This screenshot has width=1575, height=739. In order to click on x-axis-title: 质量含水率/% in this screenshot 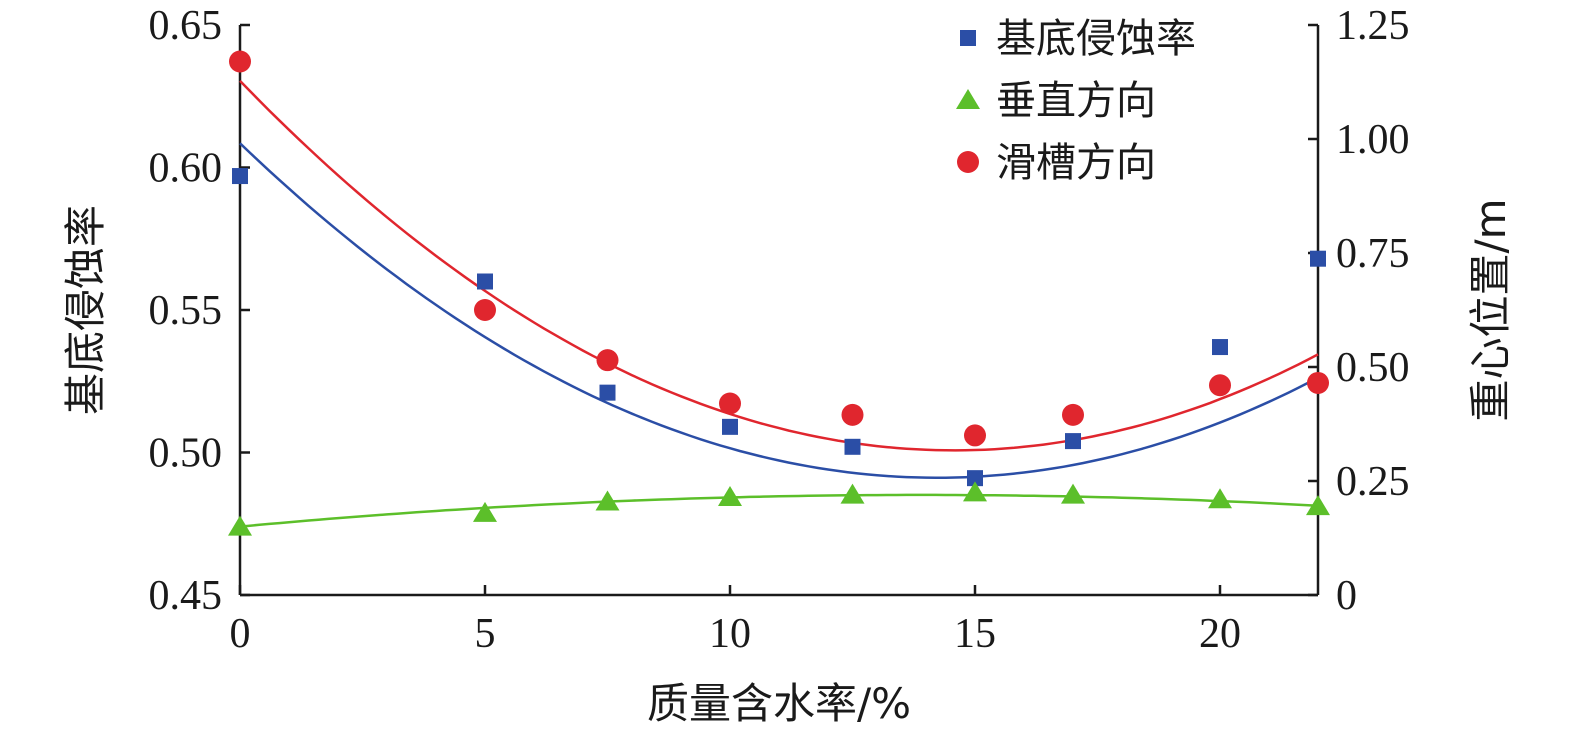, I will do `click(779, 703)`.